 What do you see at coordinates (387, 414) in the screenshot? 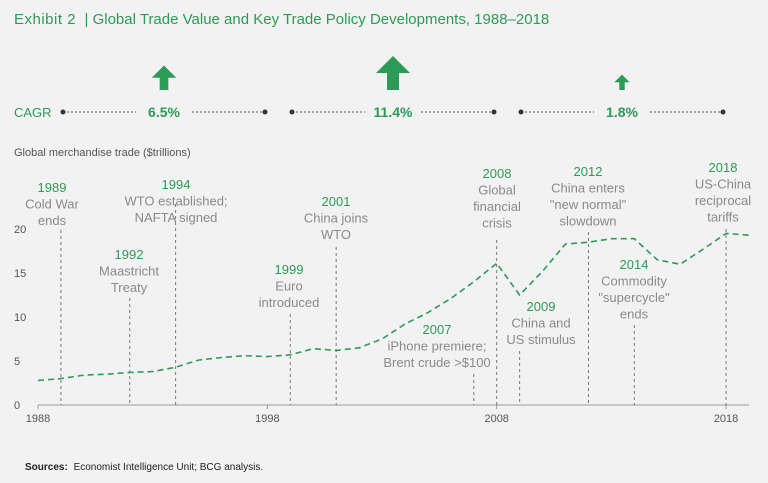
I see `x-axis: 1988 1998 2008 2018` at bounding box center [387, 414].